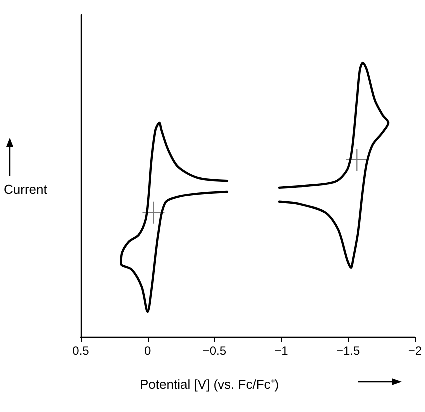  I want to click on x-tick-label: 0, so click(148, 351).